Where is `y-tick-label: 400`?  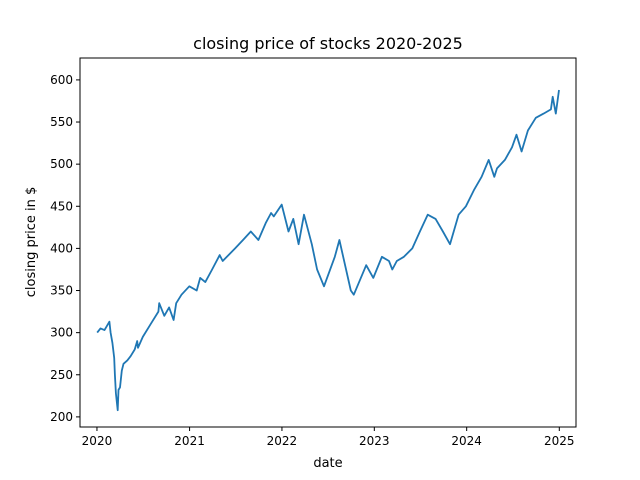 y-tick-label: 400 is located at coordinates (61, 248).